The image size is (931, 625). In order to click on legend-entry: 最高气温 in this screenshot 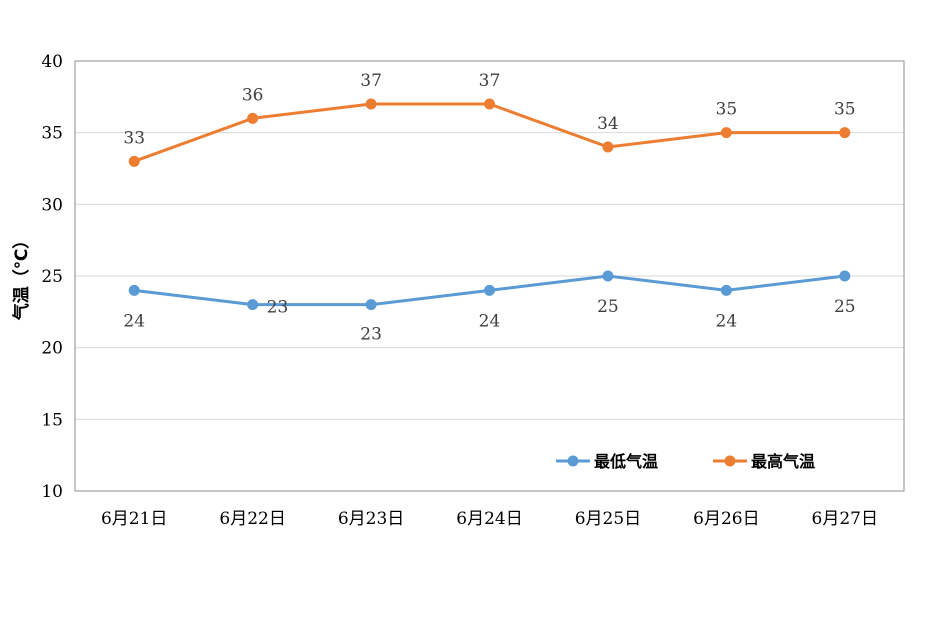, I will do `click(783, 461)`.